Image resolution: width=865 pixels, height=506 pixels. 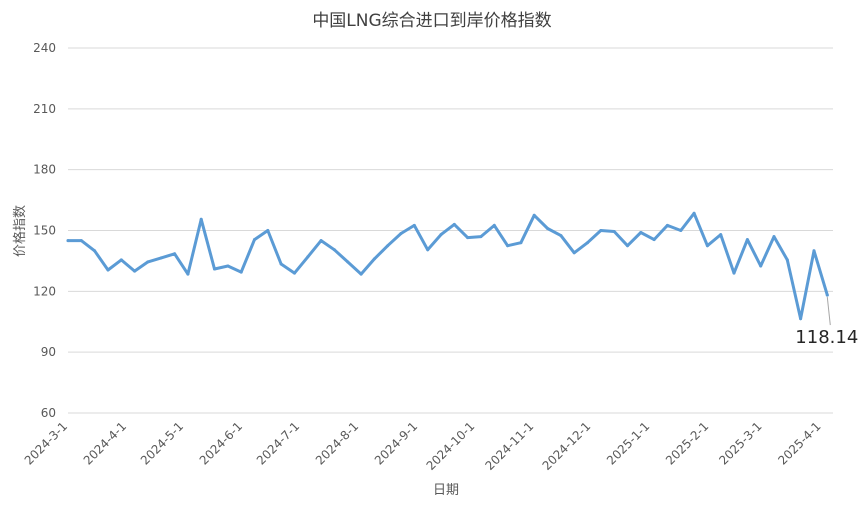 I want to click on x-tick-label: 2024-9-1, so click(x=396, y=443).